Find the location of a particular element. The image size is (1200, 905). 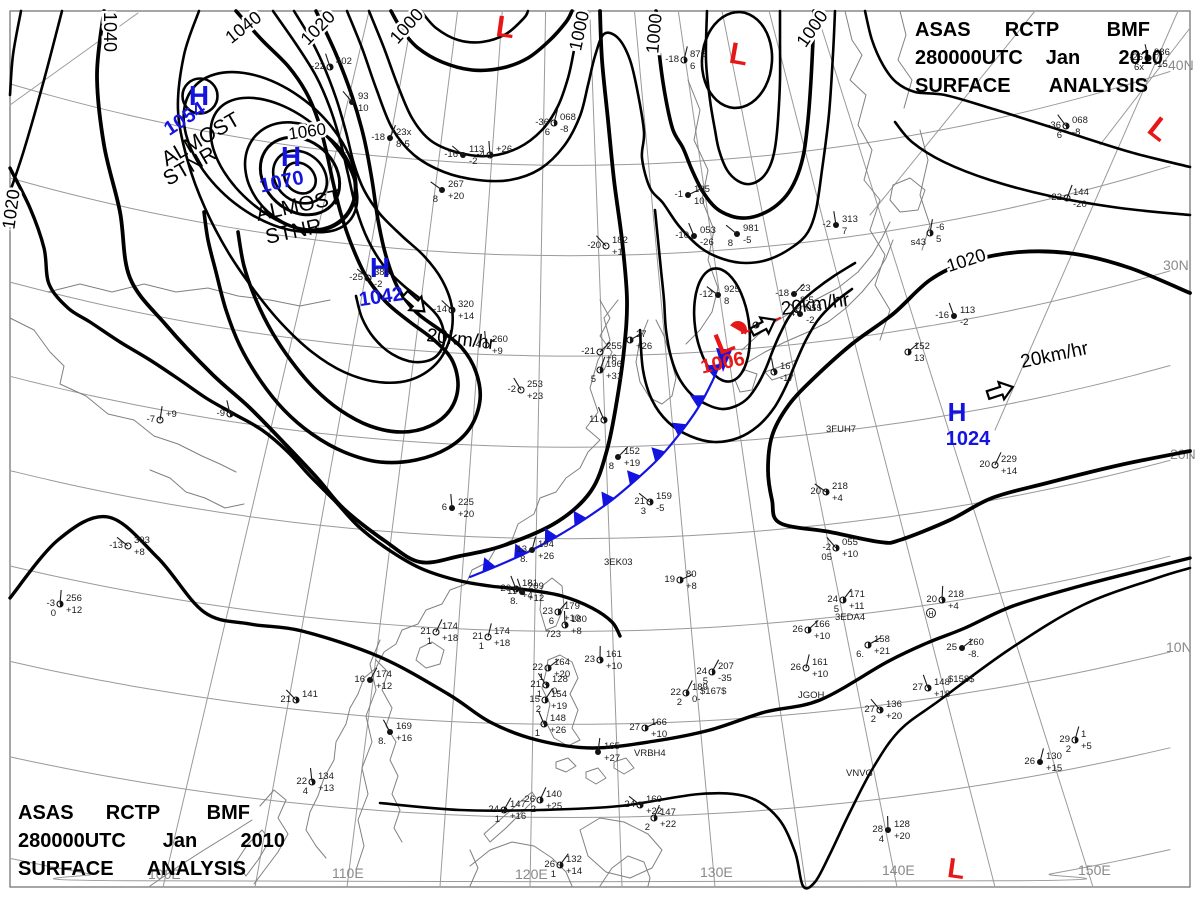

svg-text: +16 is located at coordinates (404, 738).